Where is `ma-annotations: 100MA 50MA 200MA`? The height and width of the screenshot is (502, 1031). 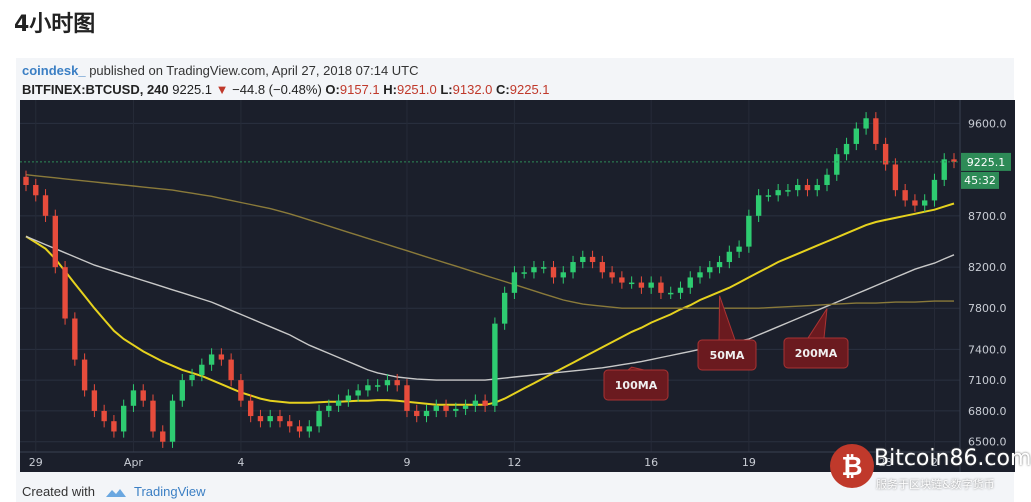 ma-annotations: 100MA 50MA 200MA is located at coordinates (726, 348).